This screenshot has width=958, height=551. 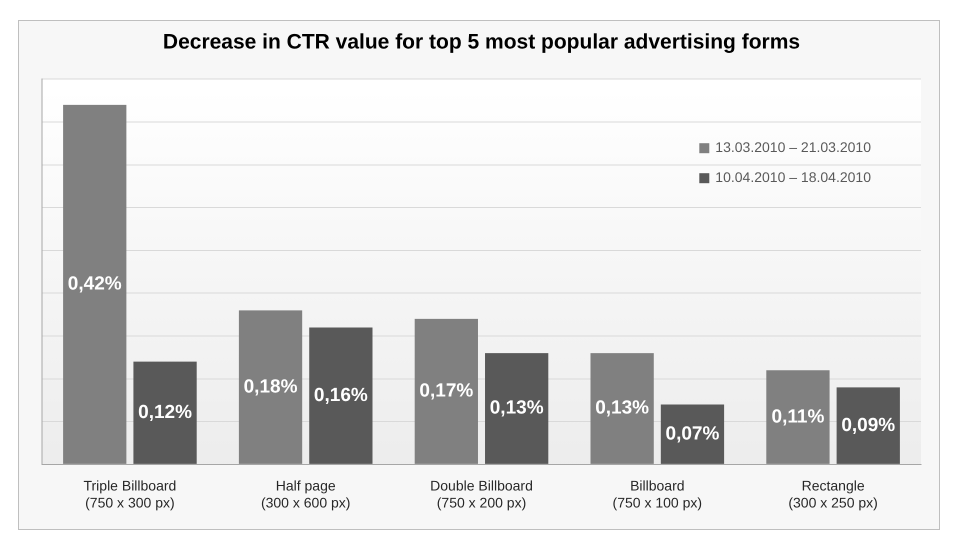 I want to click on x-tick-label: Half page (300 x 600 px), so click(x=305, y=494).